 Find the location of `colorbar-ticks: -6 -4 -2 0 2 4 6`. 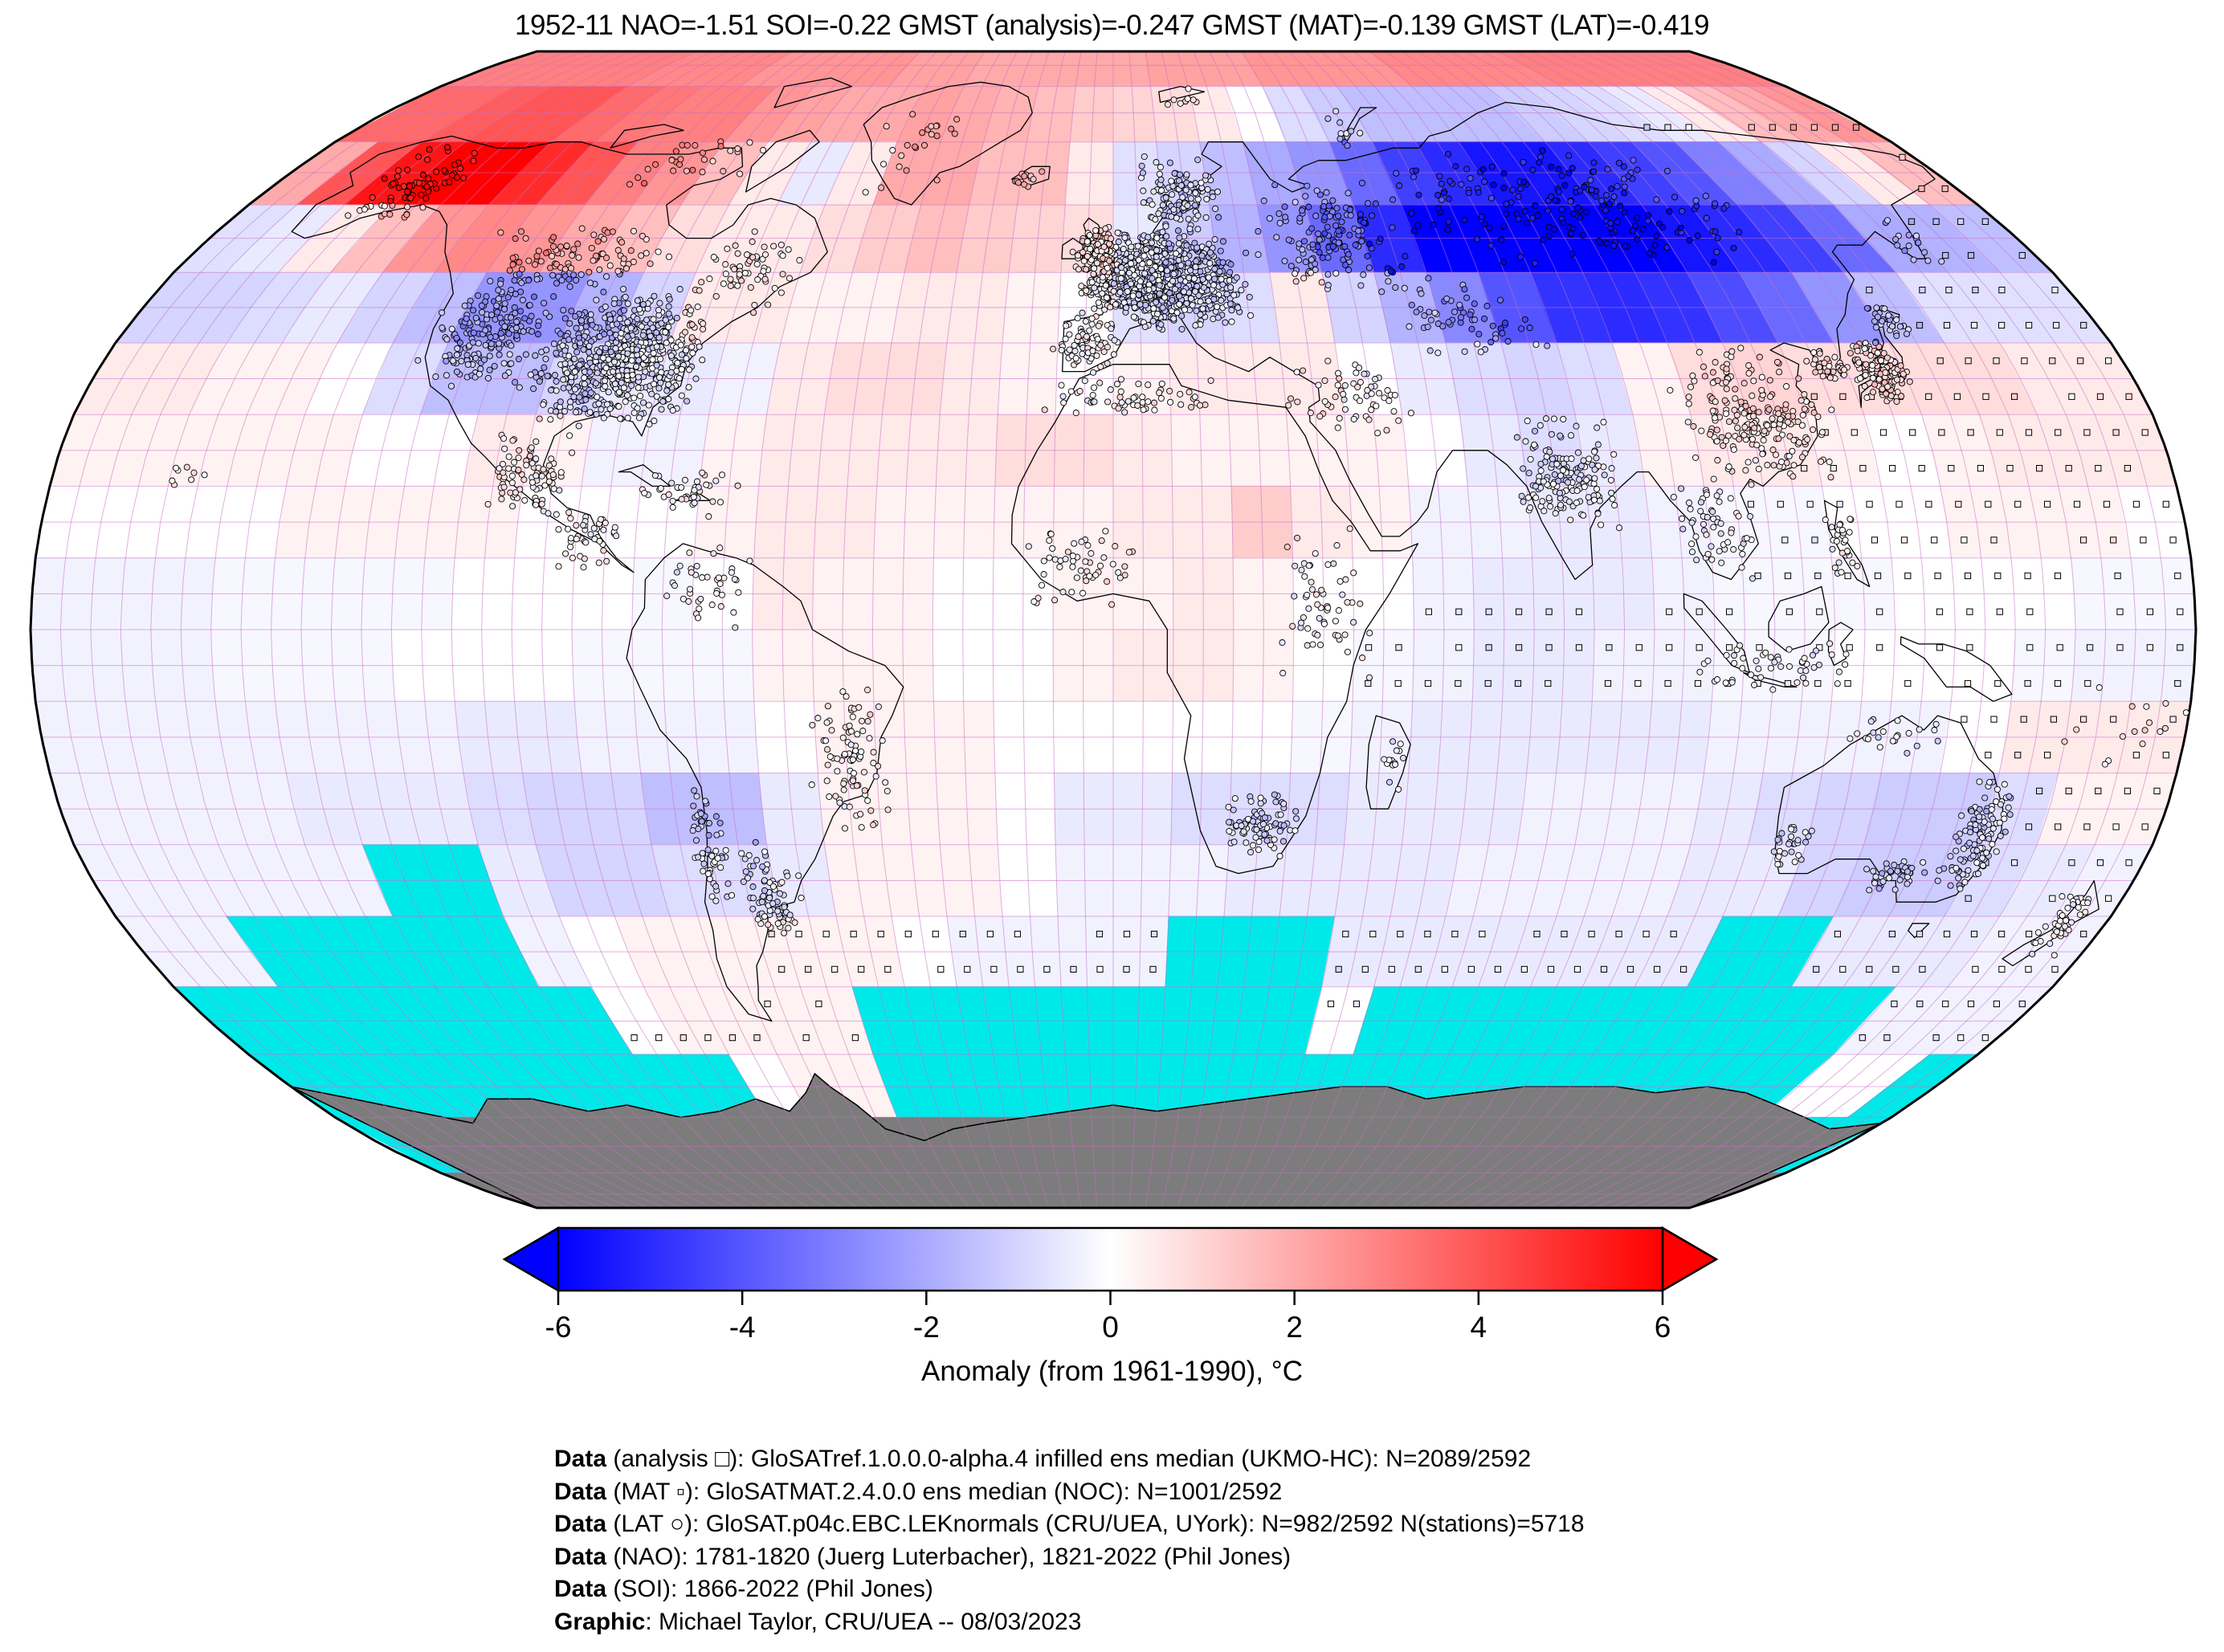

colorbar-ticks: -6 -4 -2 0 2 4 6 is located at coordinates (1108, 1317).